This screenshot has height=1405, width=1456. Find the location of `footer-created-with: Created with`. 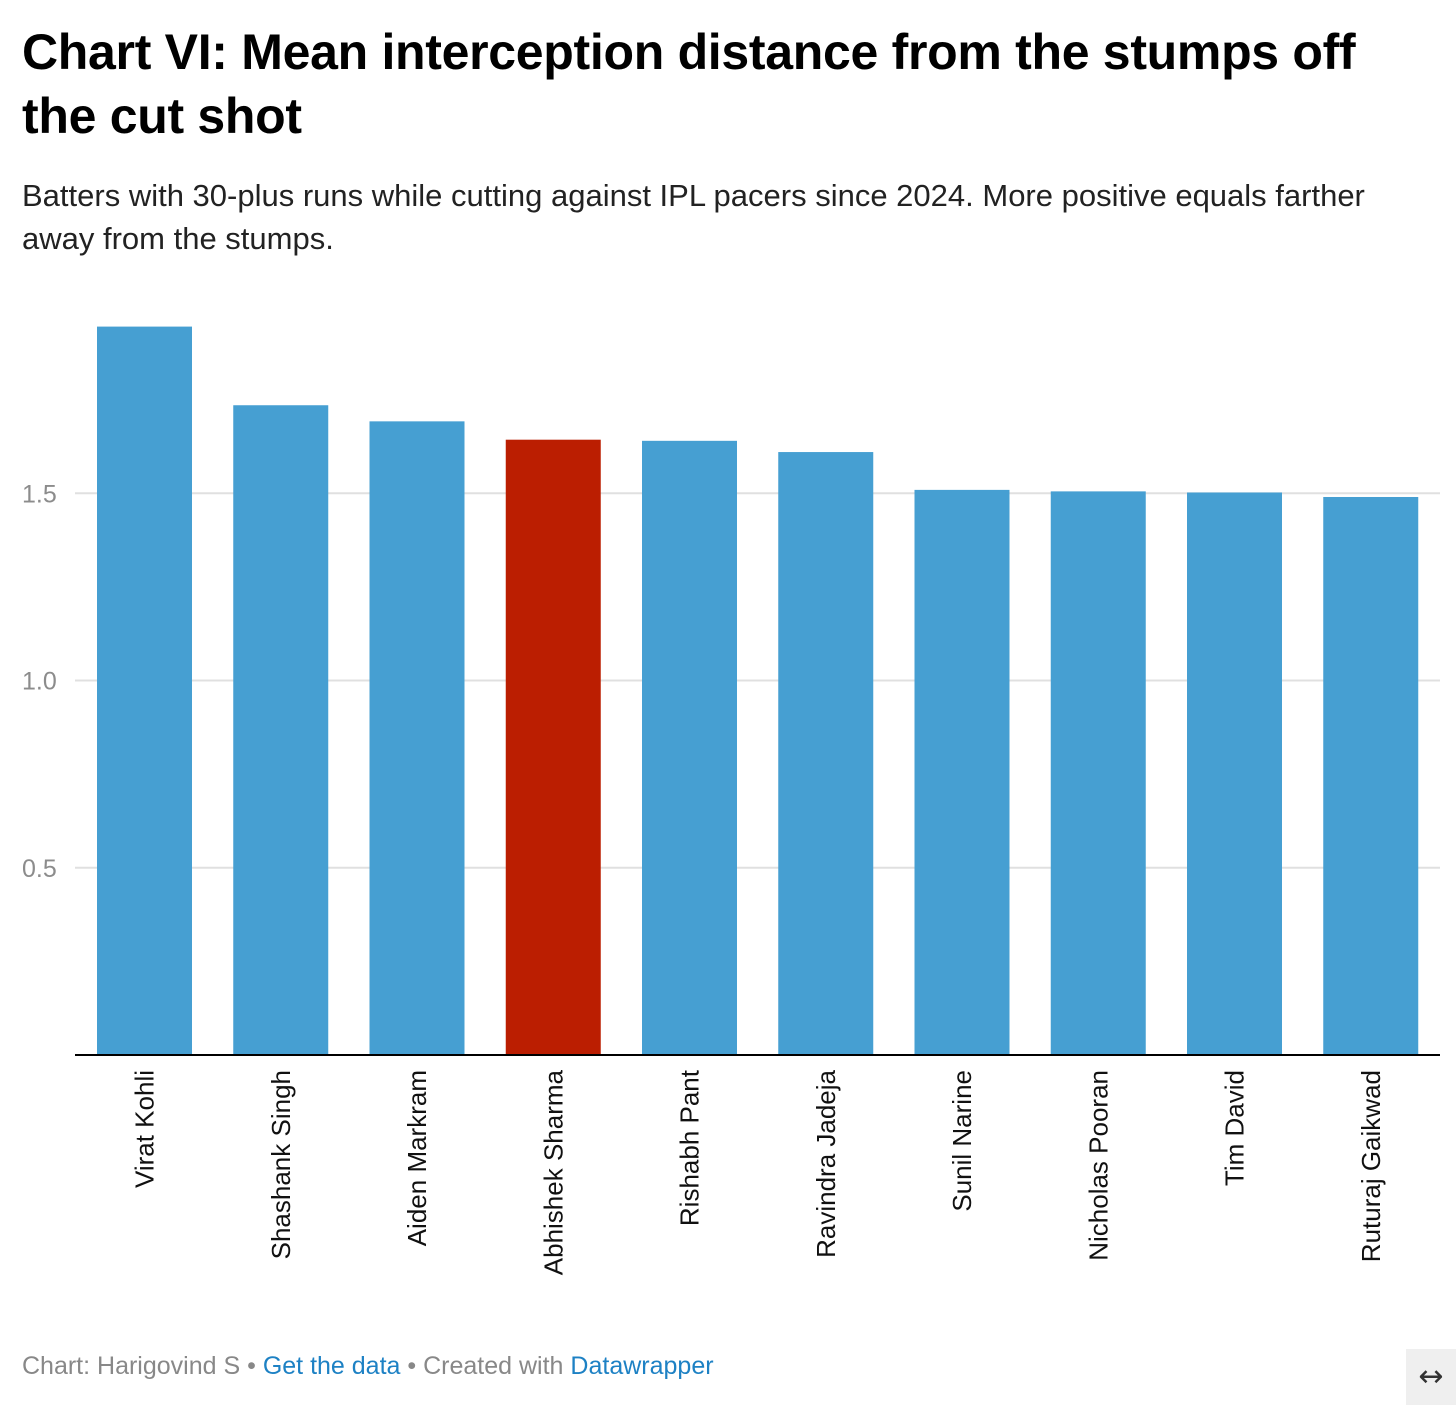

footer-created-with: Created with is located at coordinates (493, 1366).